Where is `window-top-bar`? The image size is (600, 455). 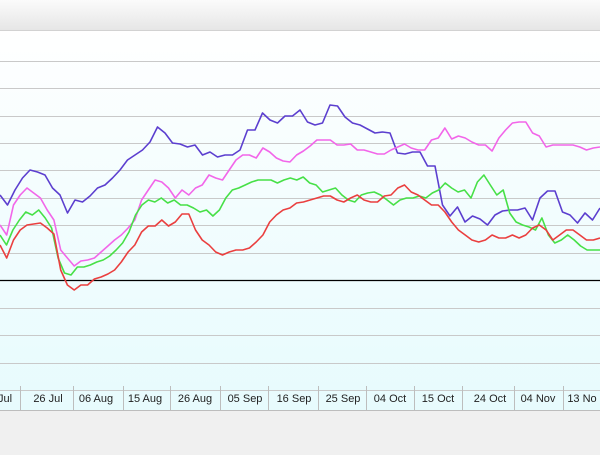 window-top-bar is located at coordinates (300, 15).